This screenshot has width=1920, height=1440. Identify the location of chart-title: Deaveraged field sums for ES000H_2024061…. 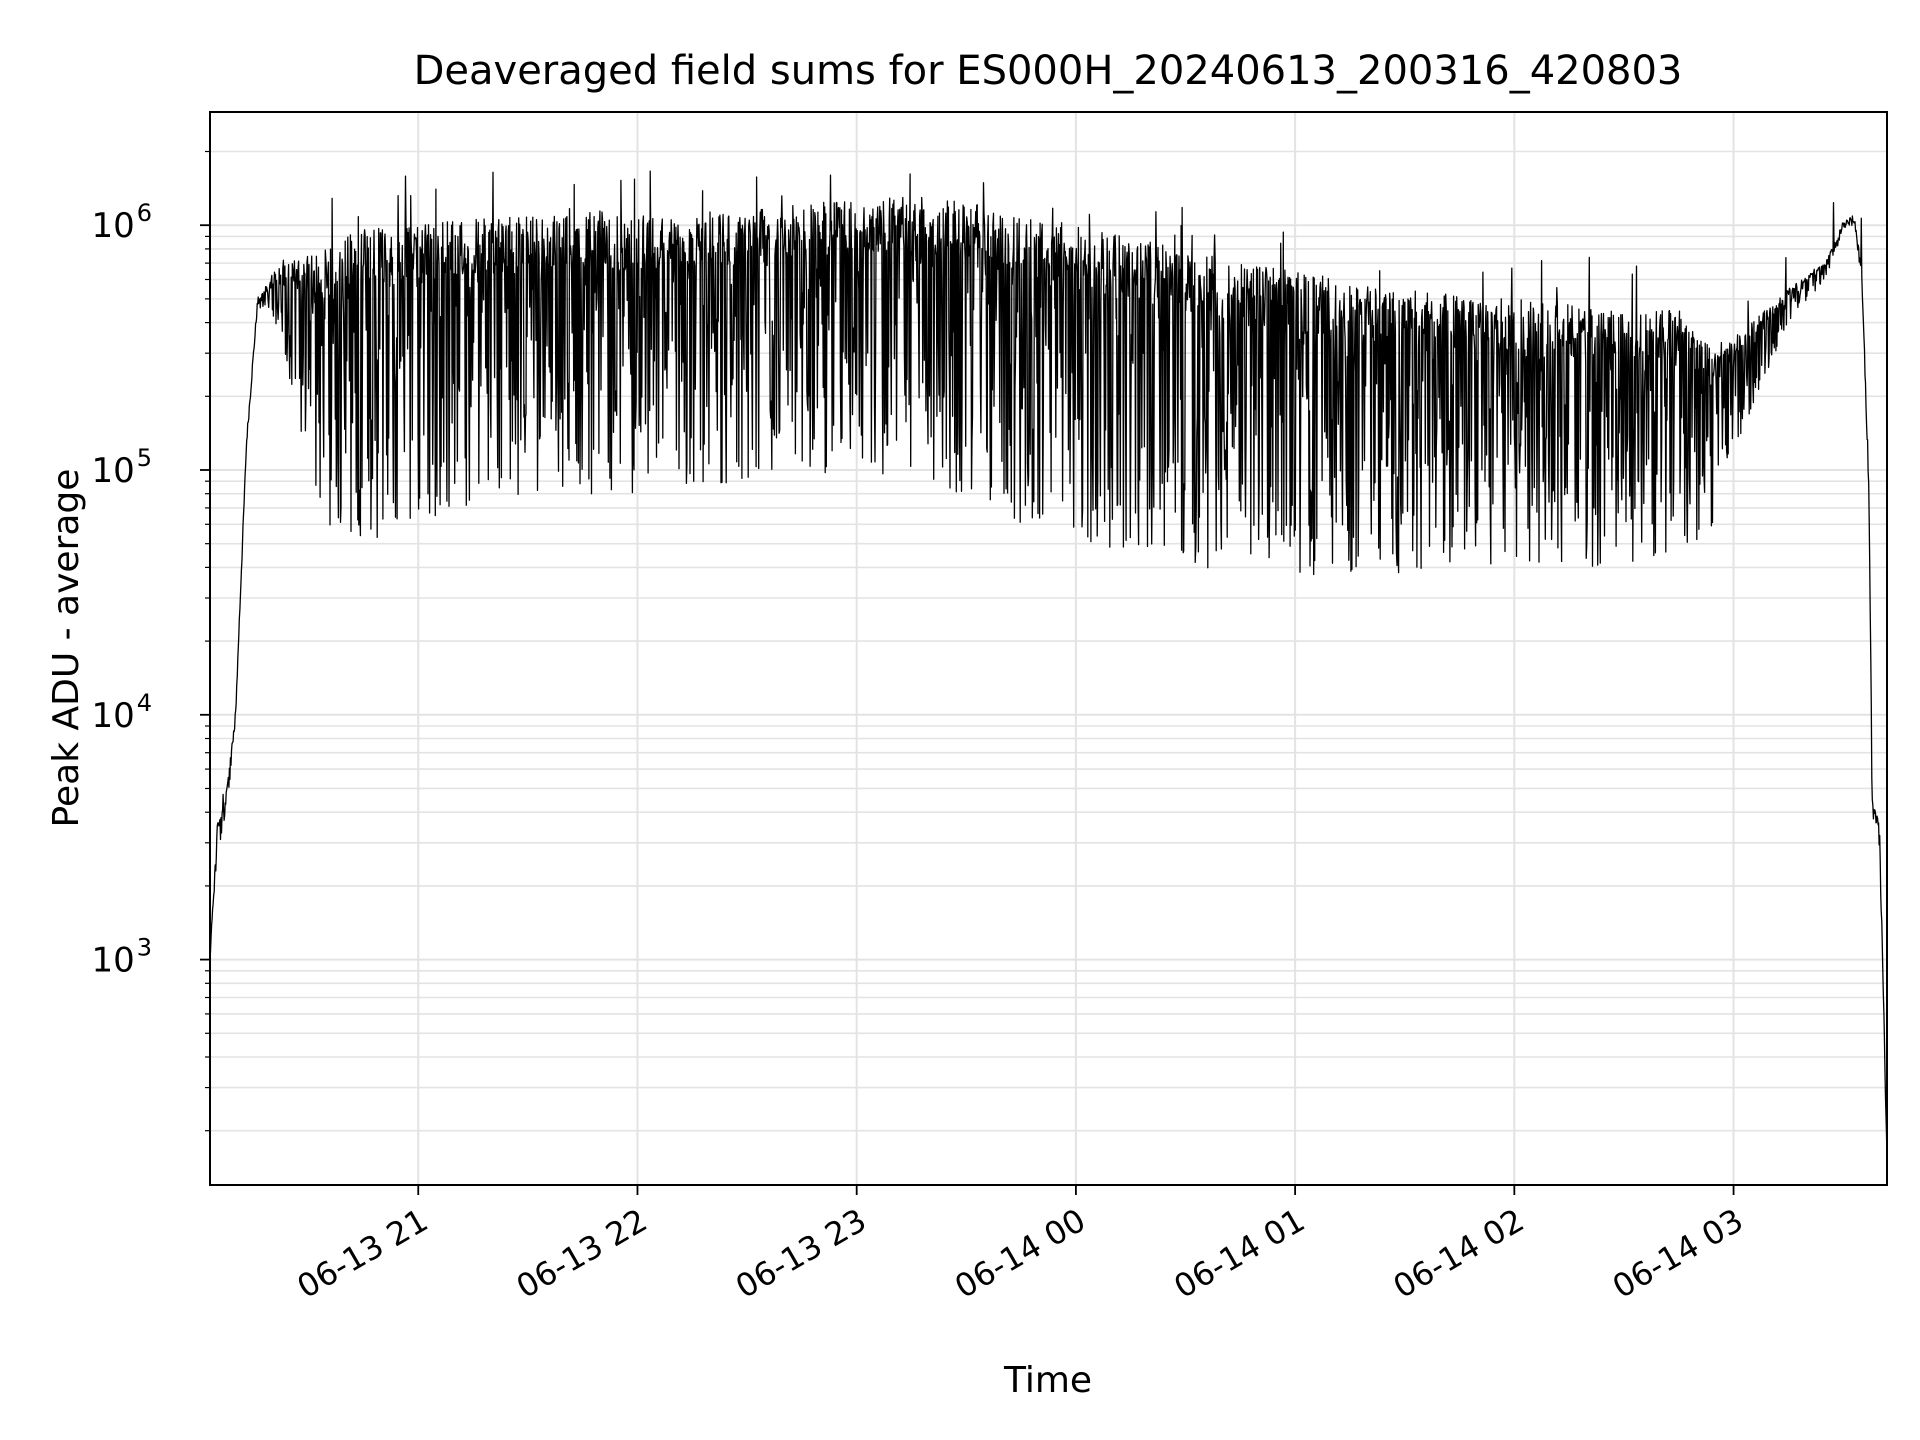
(1048, 71).